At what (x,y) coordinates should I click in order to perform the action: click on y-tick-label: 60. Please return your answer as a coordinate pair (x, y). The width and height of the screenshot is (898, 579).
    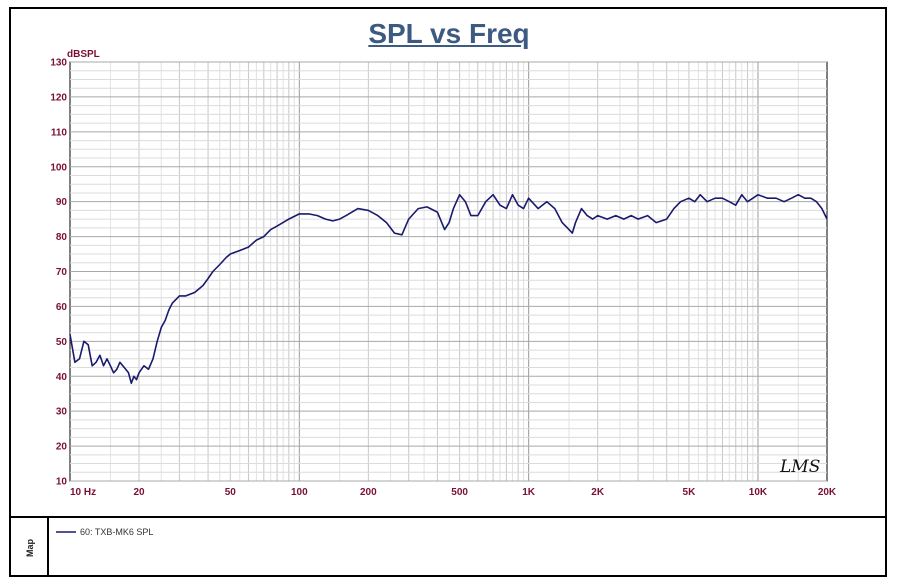
    Looking at the image, I should click on (62, 307).